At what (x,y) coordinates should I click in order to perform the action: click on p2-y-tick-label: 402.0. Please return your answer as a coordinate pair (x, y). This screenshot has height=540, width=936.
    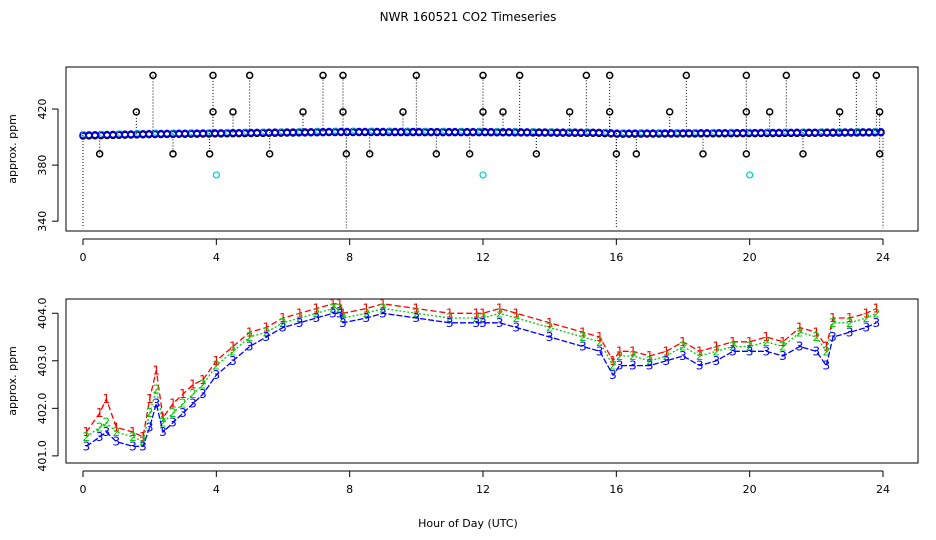
    Looking at the image, I should click on (42, 409).